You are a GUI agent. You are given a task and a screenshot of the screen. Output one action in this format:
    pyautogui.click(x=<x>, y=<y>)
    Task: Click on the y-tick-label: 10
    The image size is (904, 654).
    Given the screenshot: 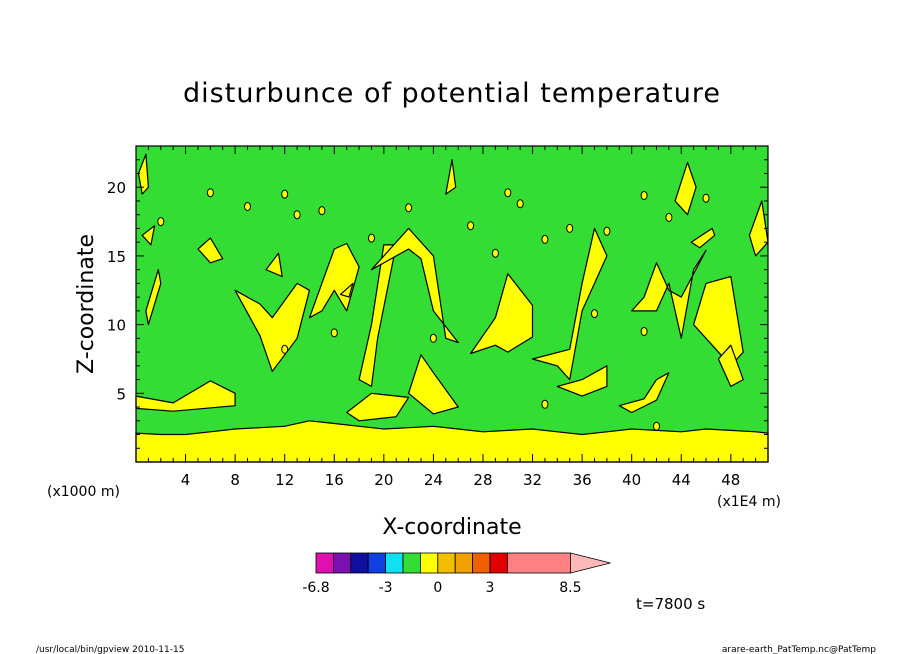 What is the action you would take?
    pyautogui.click(x=116, y=326)
    